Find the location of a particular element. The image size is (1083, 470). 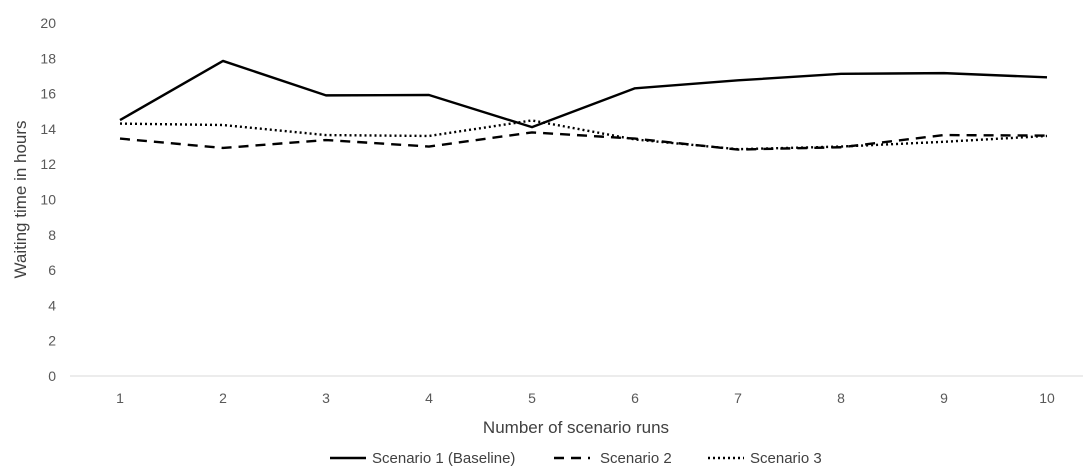

legend-item: Scenario 3 is located at coordinates (765, 458).